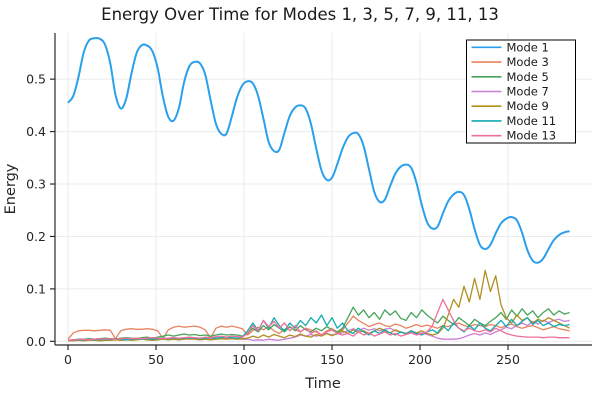  I want to click on y-tick-label: 0.5, so click(36, 79).